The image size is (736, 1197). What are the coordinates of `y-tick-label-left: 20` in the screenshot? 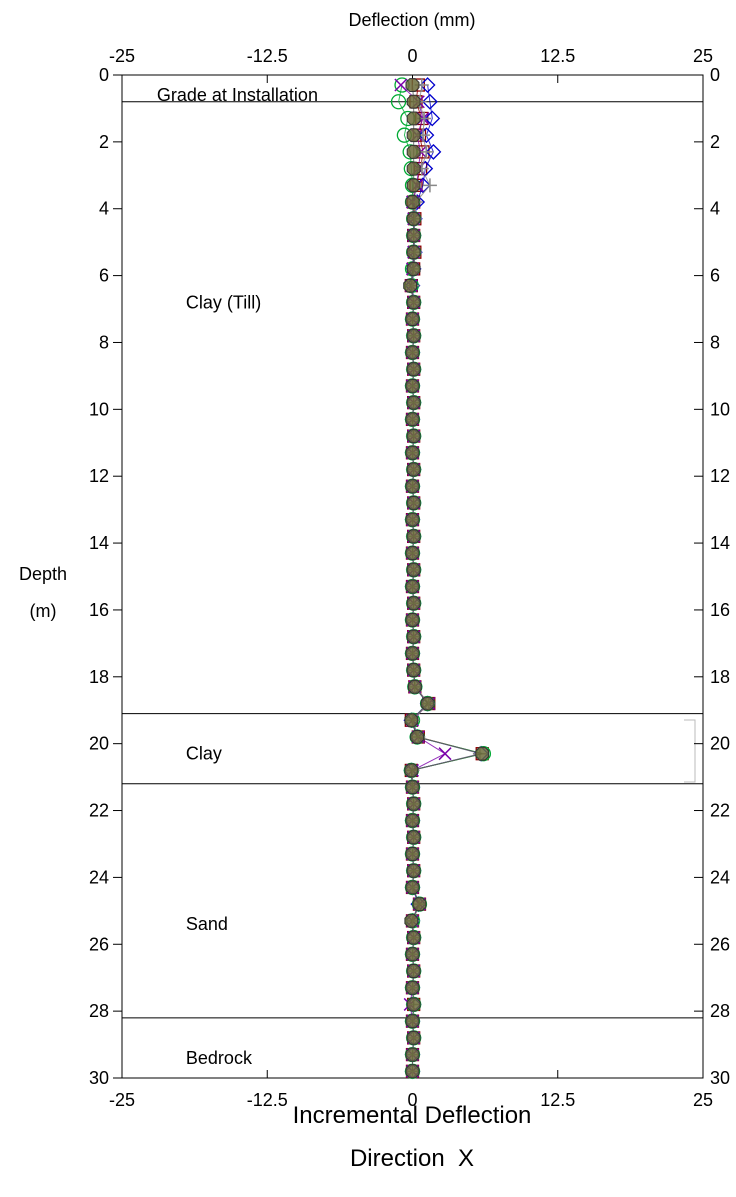 It's located at (99, 744).